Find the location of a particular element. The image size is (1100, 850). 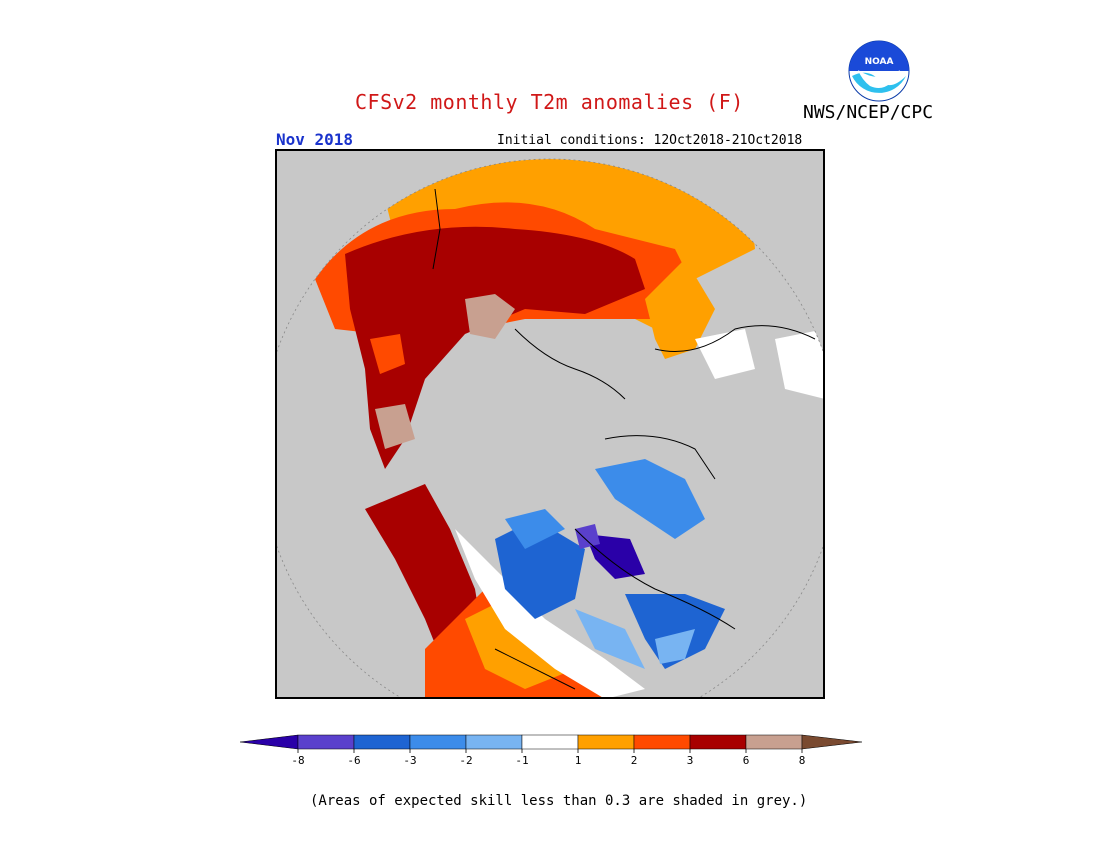

anomaly-region-blue-siberia is located at coordinates (650, 499).